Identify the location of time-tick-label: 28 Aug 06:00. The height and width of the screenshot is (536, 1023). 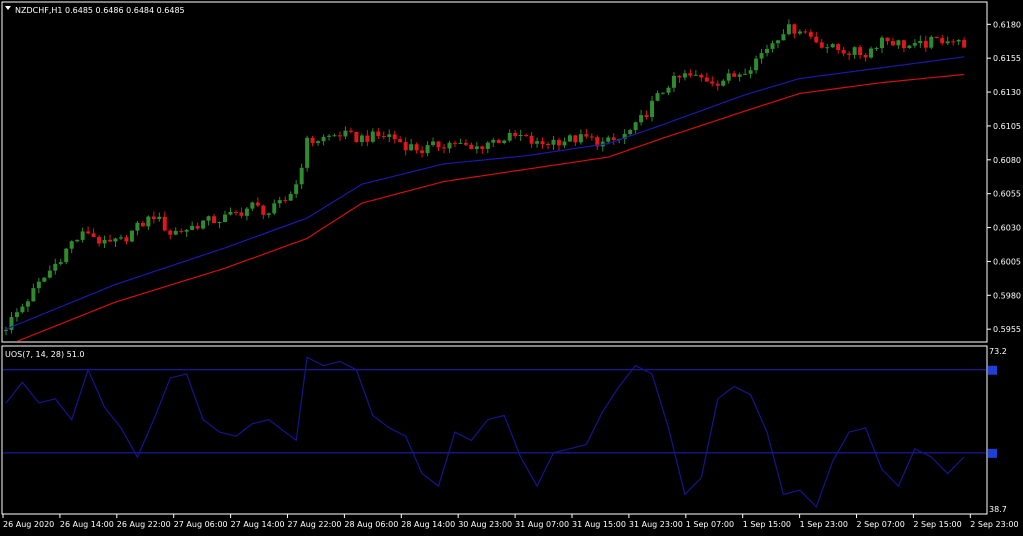
(371, 524).